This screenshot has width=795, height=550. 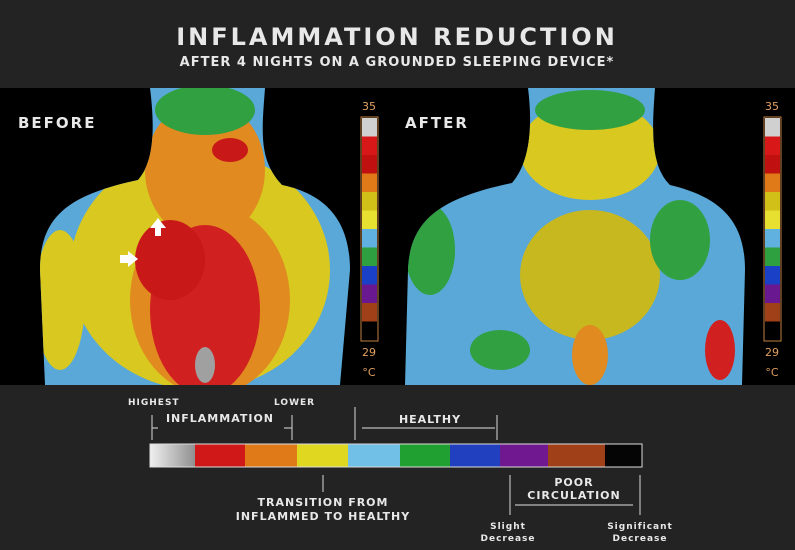 I want to click on legend-text: INFLAMMED TO HEALTHY, so click(x=323, y=516).